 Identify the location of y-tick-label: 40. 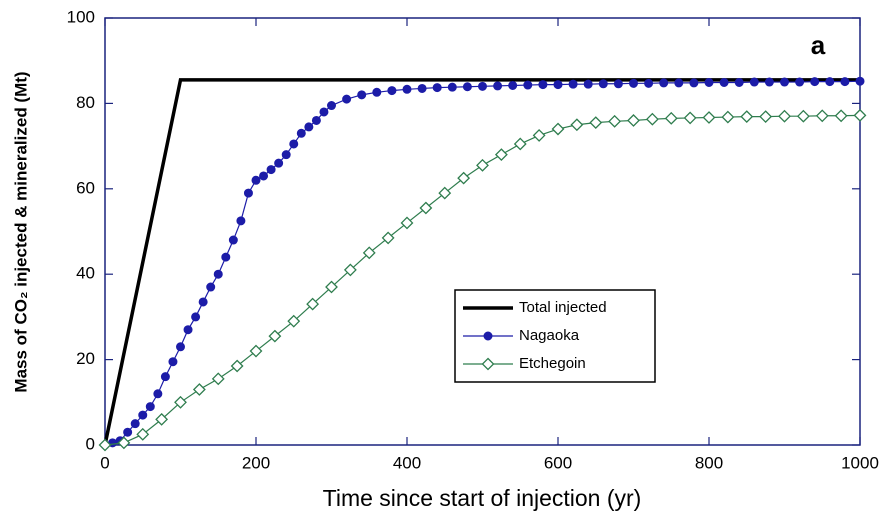
(85, 273).